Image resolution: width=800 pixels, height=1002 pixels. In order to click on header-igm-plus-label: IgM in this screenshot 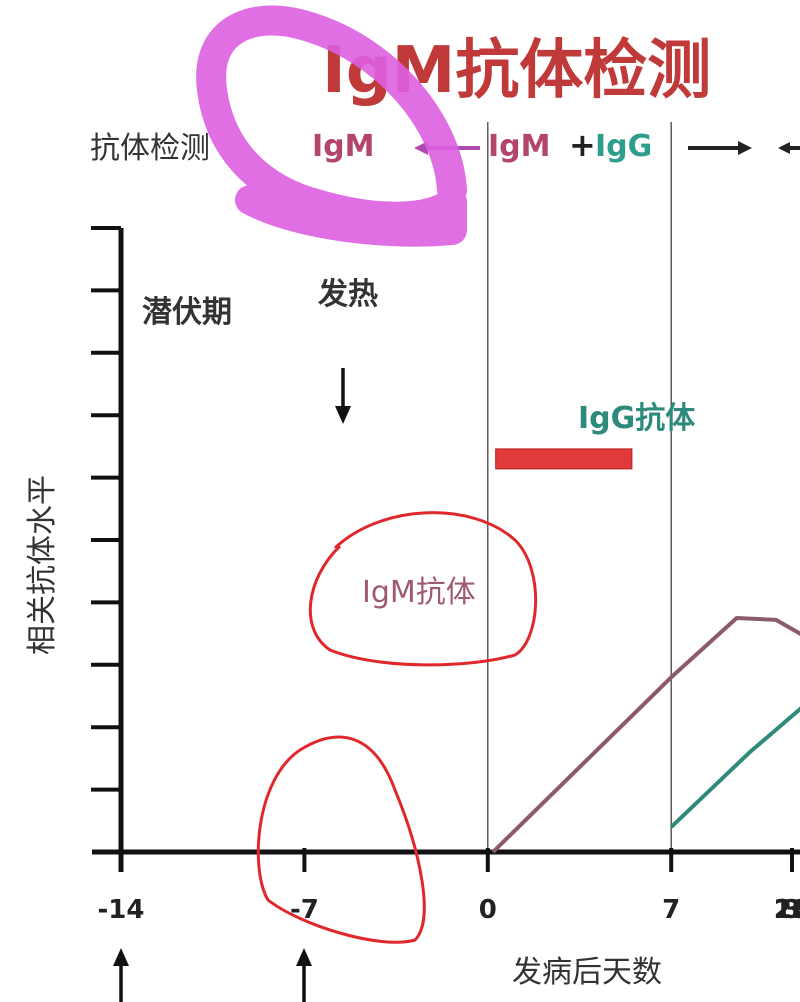, I will do `click(519, 146)`.